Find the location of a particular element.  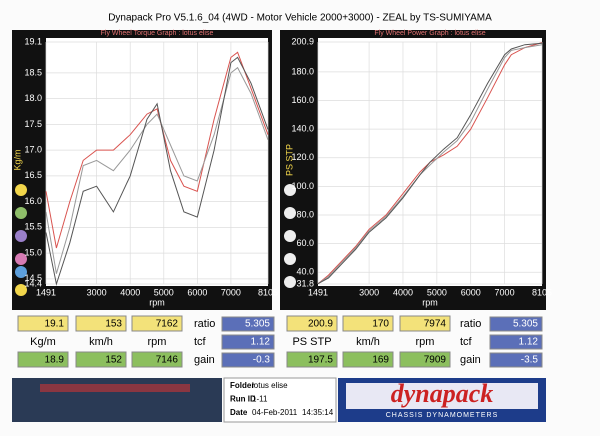

y-tick-label: 16.5 is located at coordinates (33, 175).